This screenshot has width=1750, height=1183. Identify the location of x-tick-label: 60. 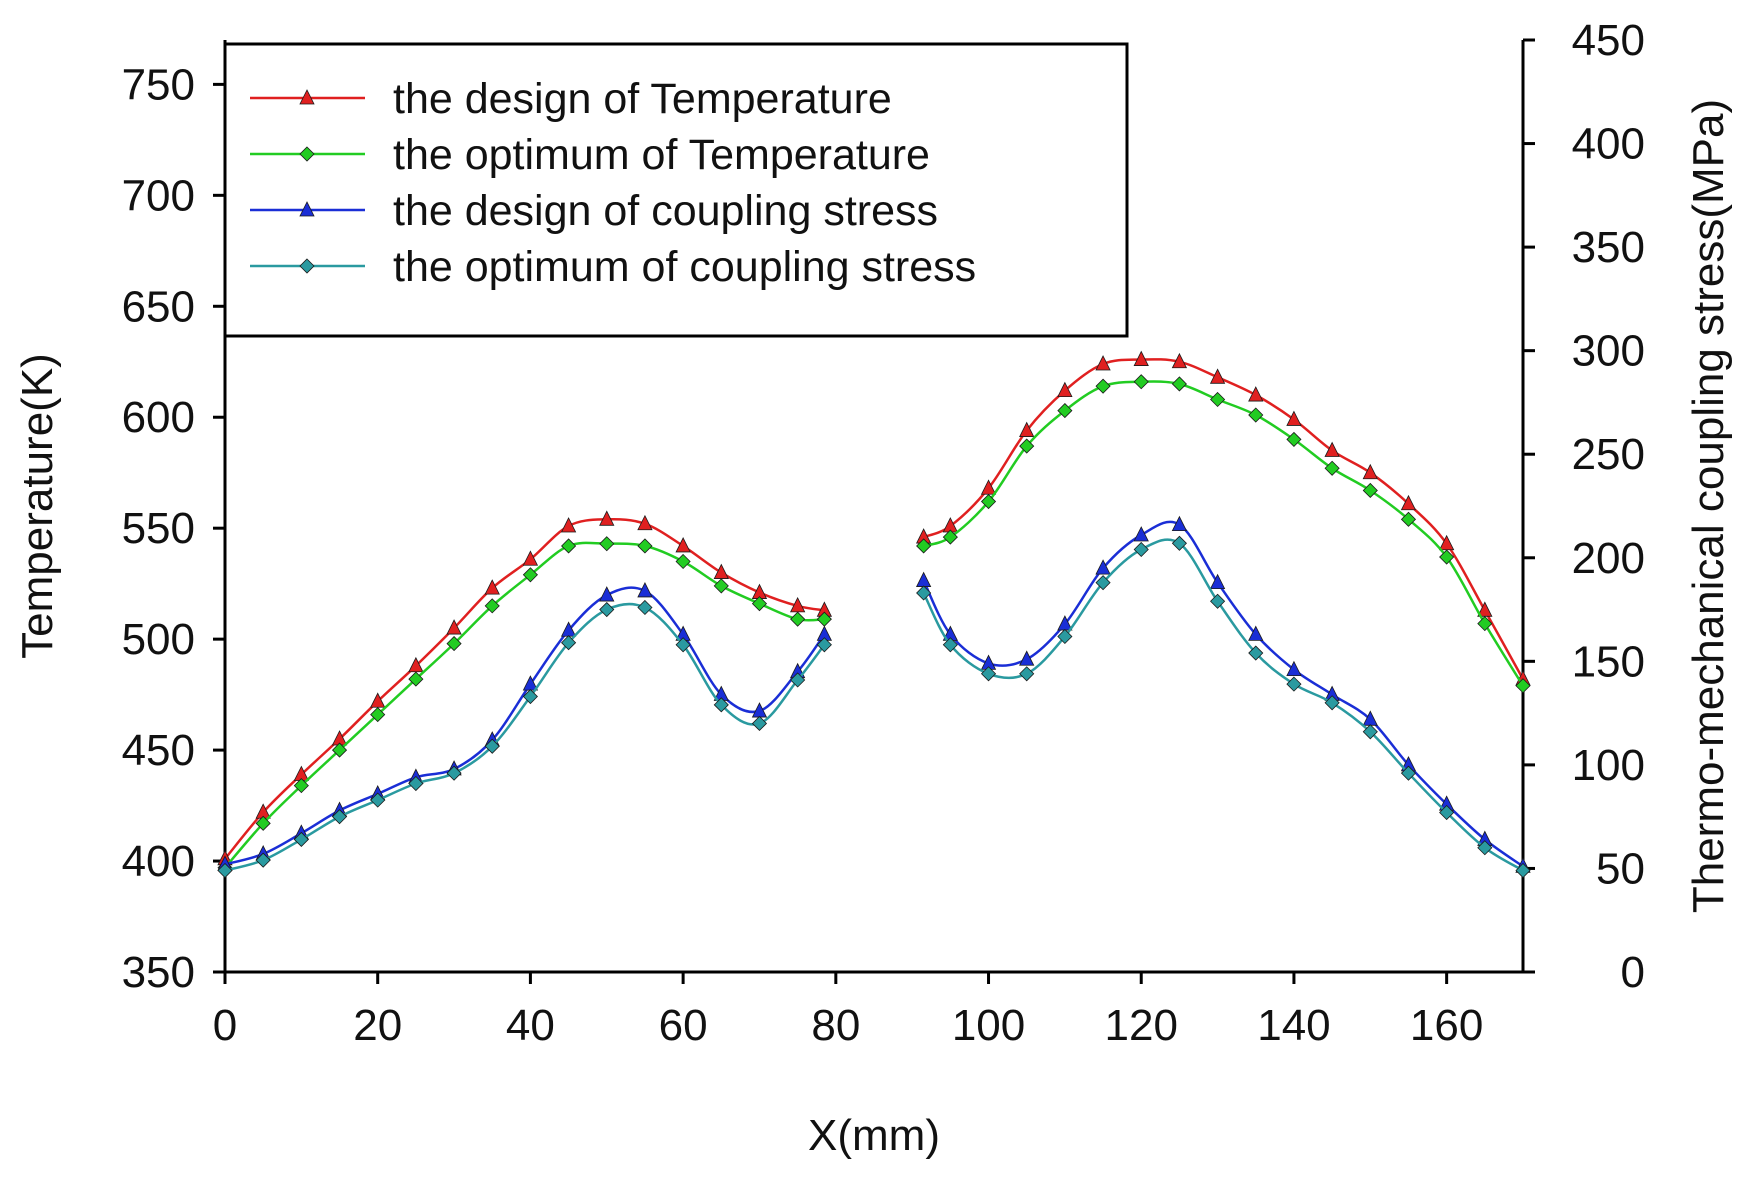
(683, 1025).